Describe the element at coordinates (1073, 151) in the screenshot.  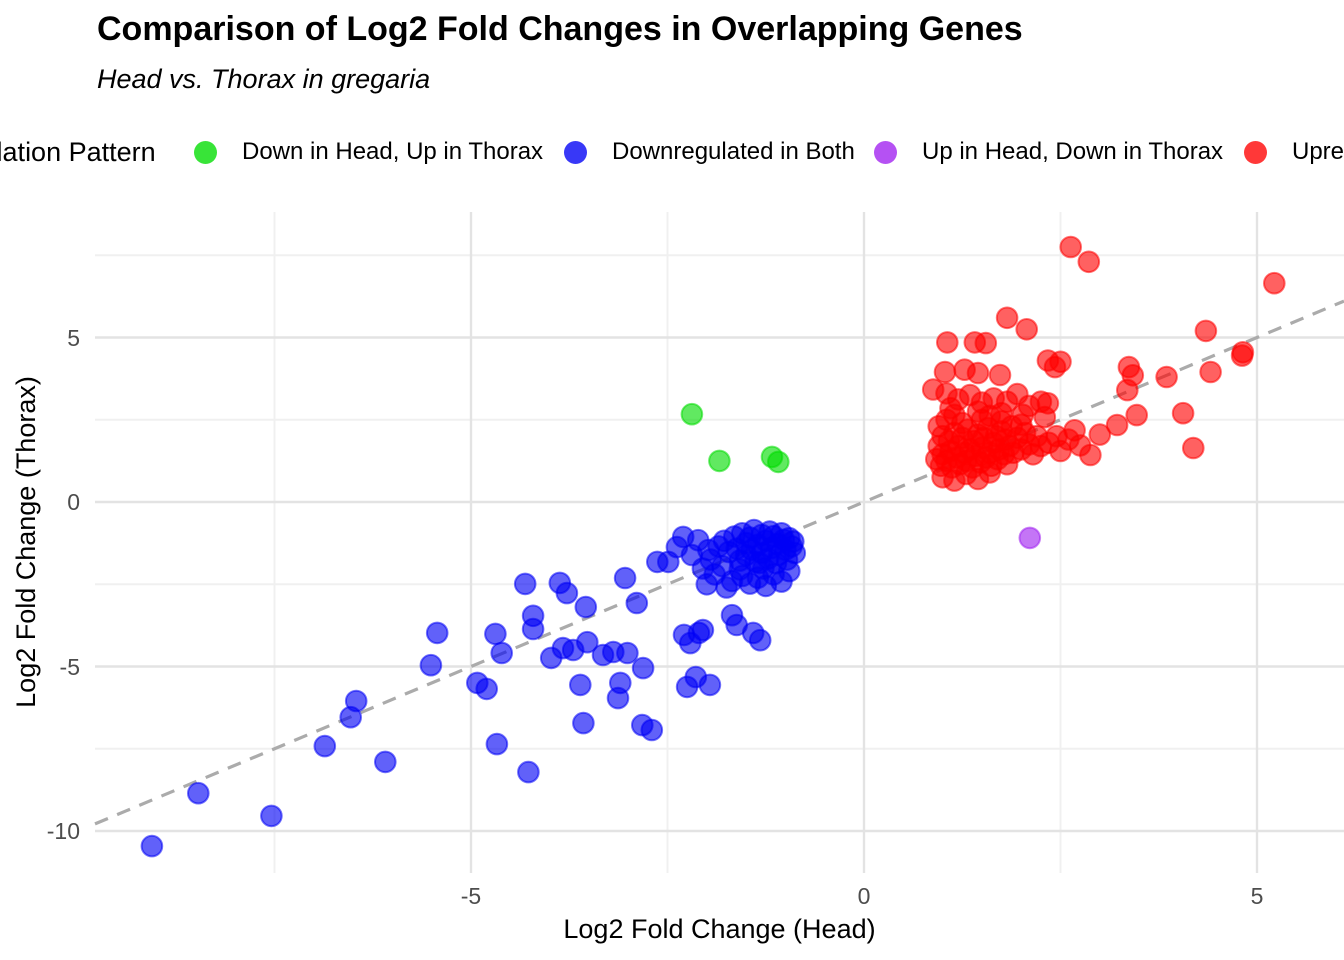
I see `legend-item-label: Up in Head, Down in Thorax` at that location.